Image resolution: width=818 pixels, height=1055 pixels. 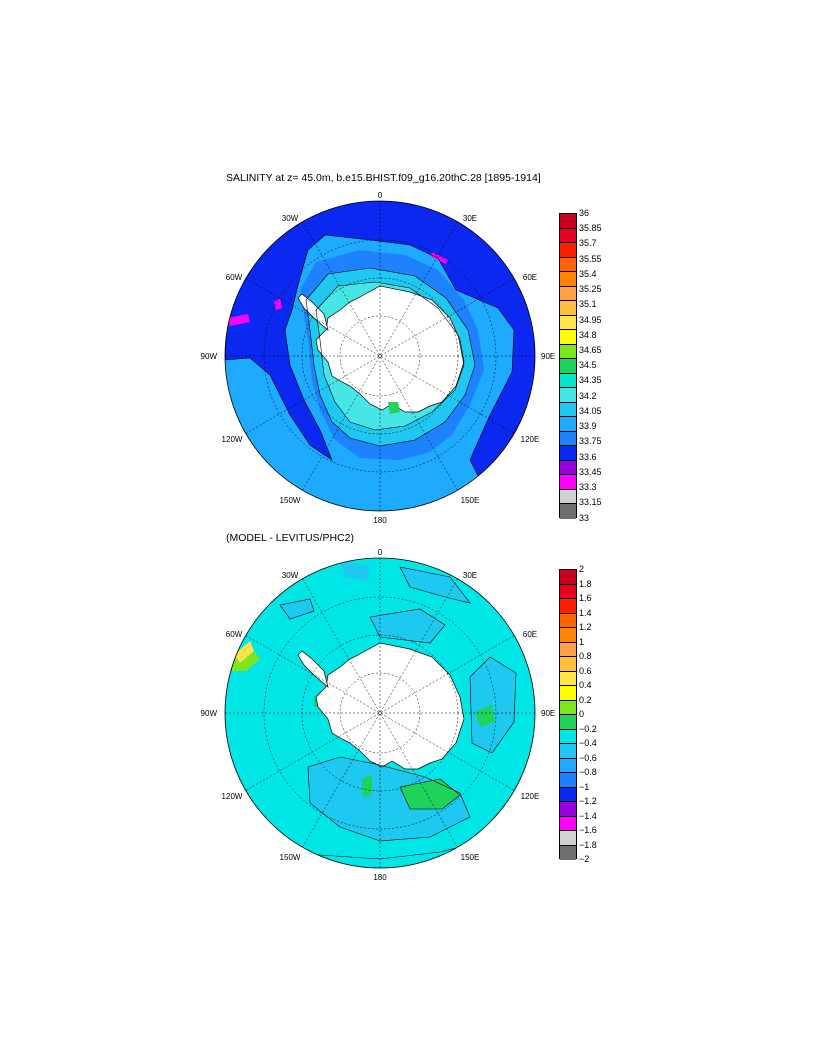 I want to click on salinity-colorbar-label: 35.7, so click(x=588, y=243).